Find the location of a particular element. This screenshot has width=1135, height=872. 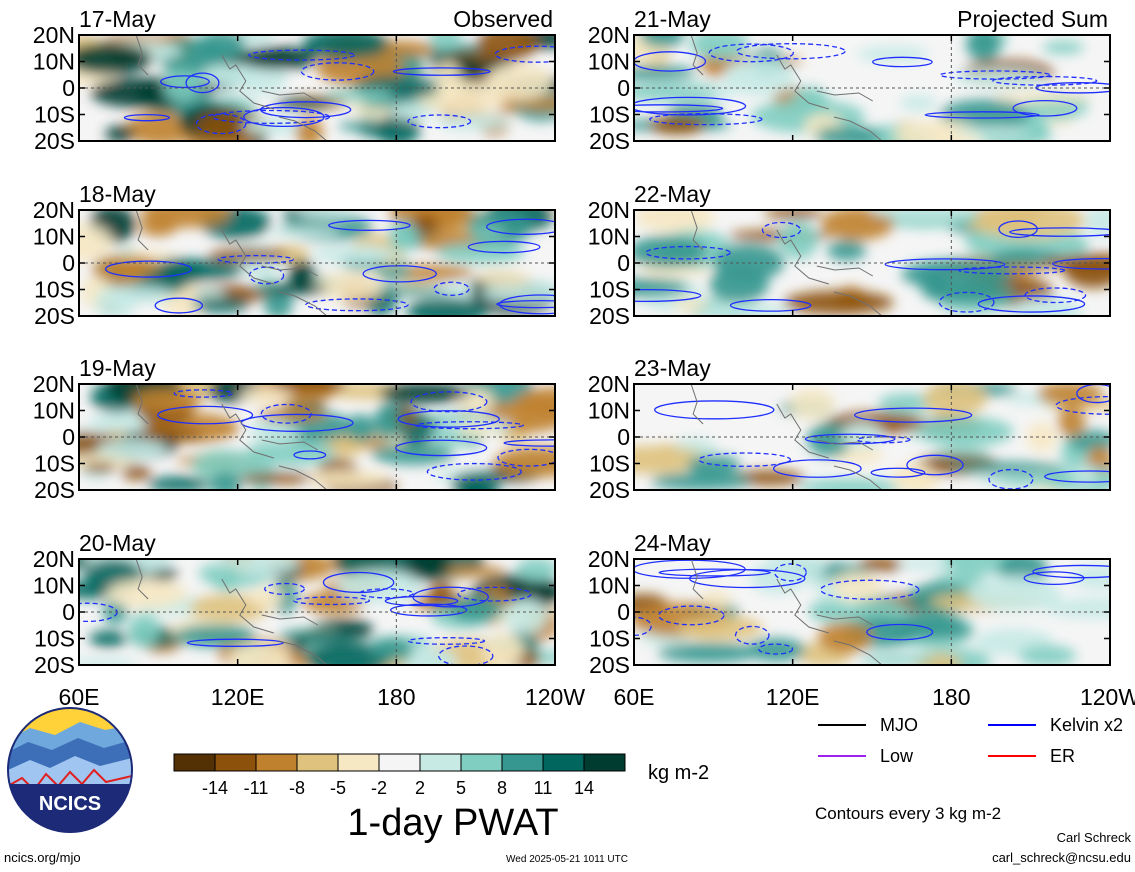

colorbar-tick: -5 is located at coordinates (338, 788).